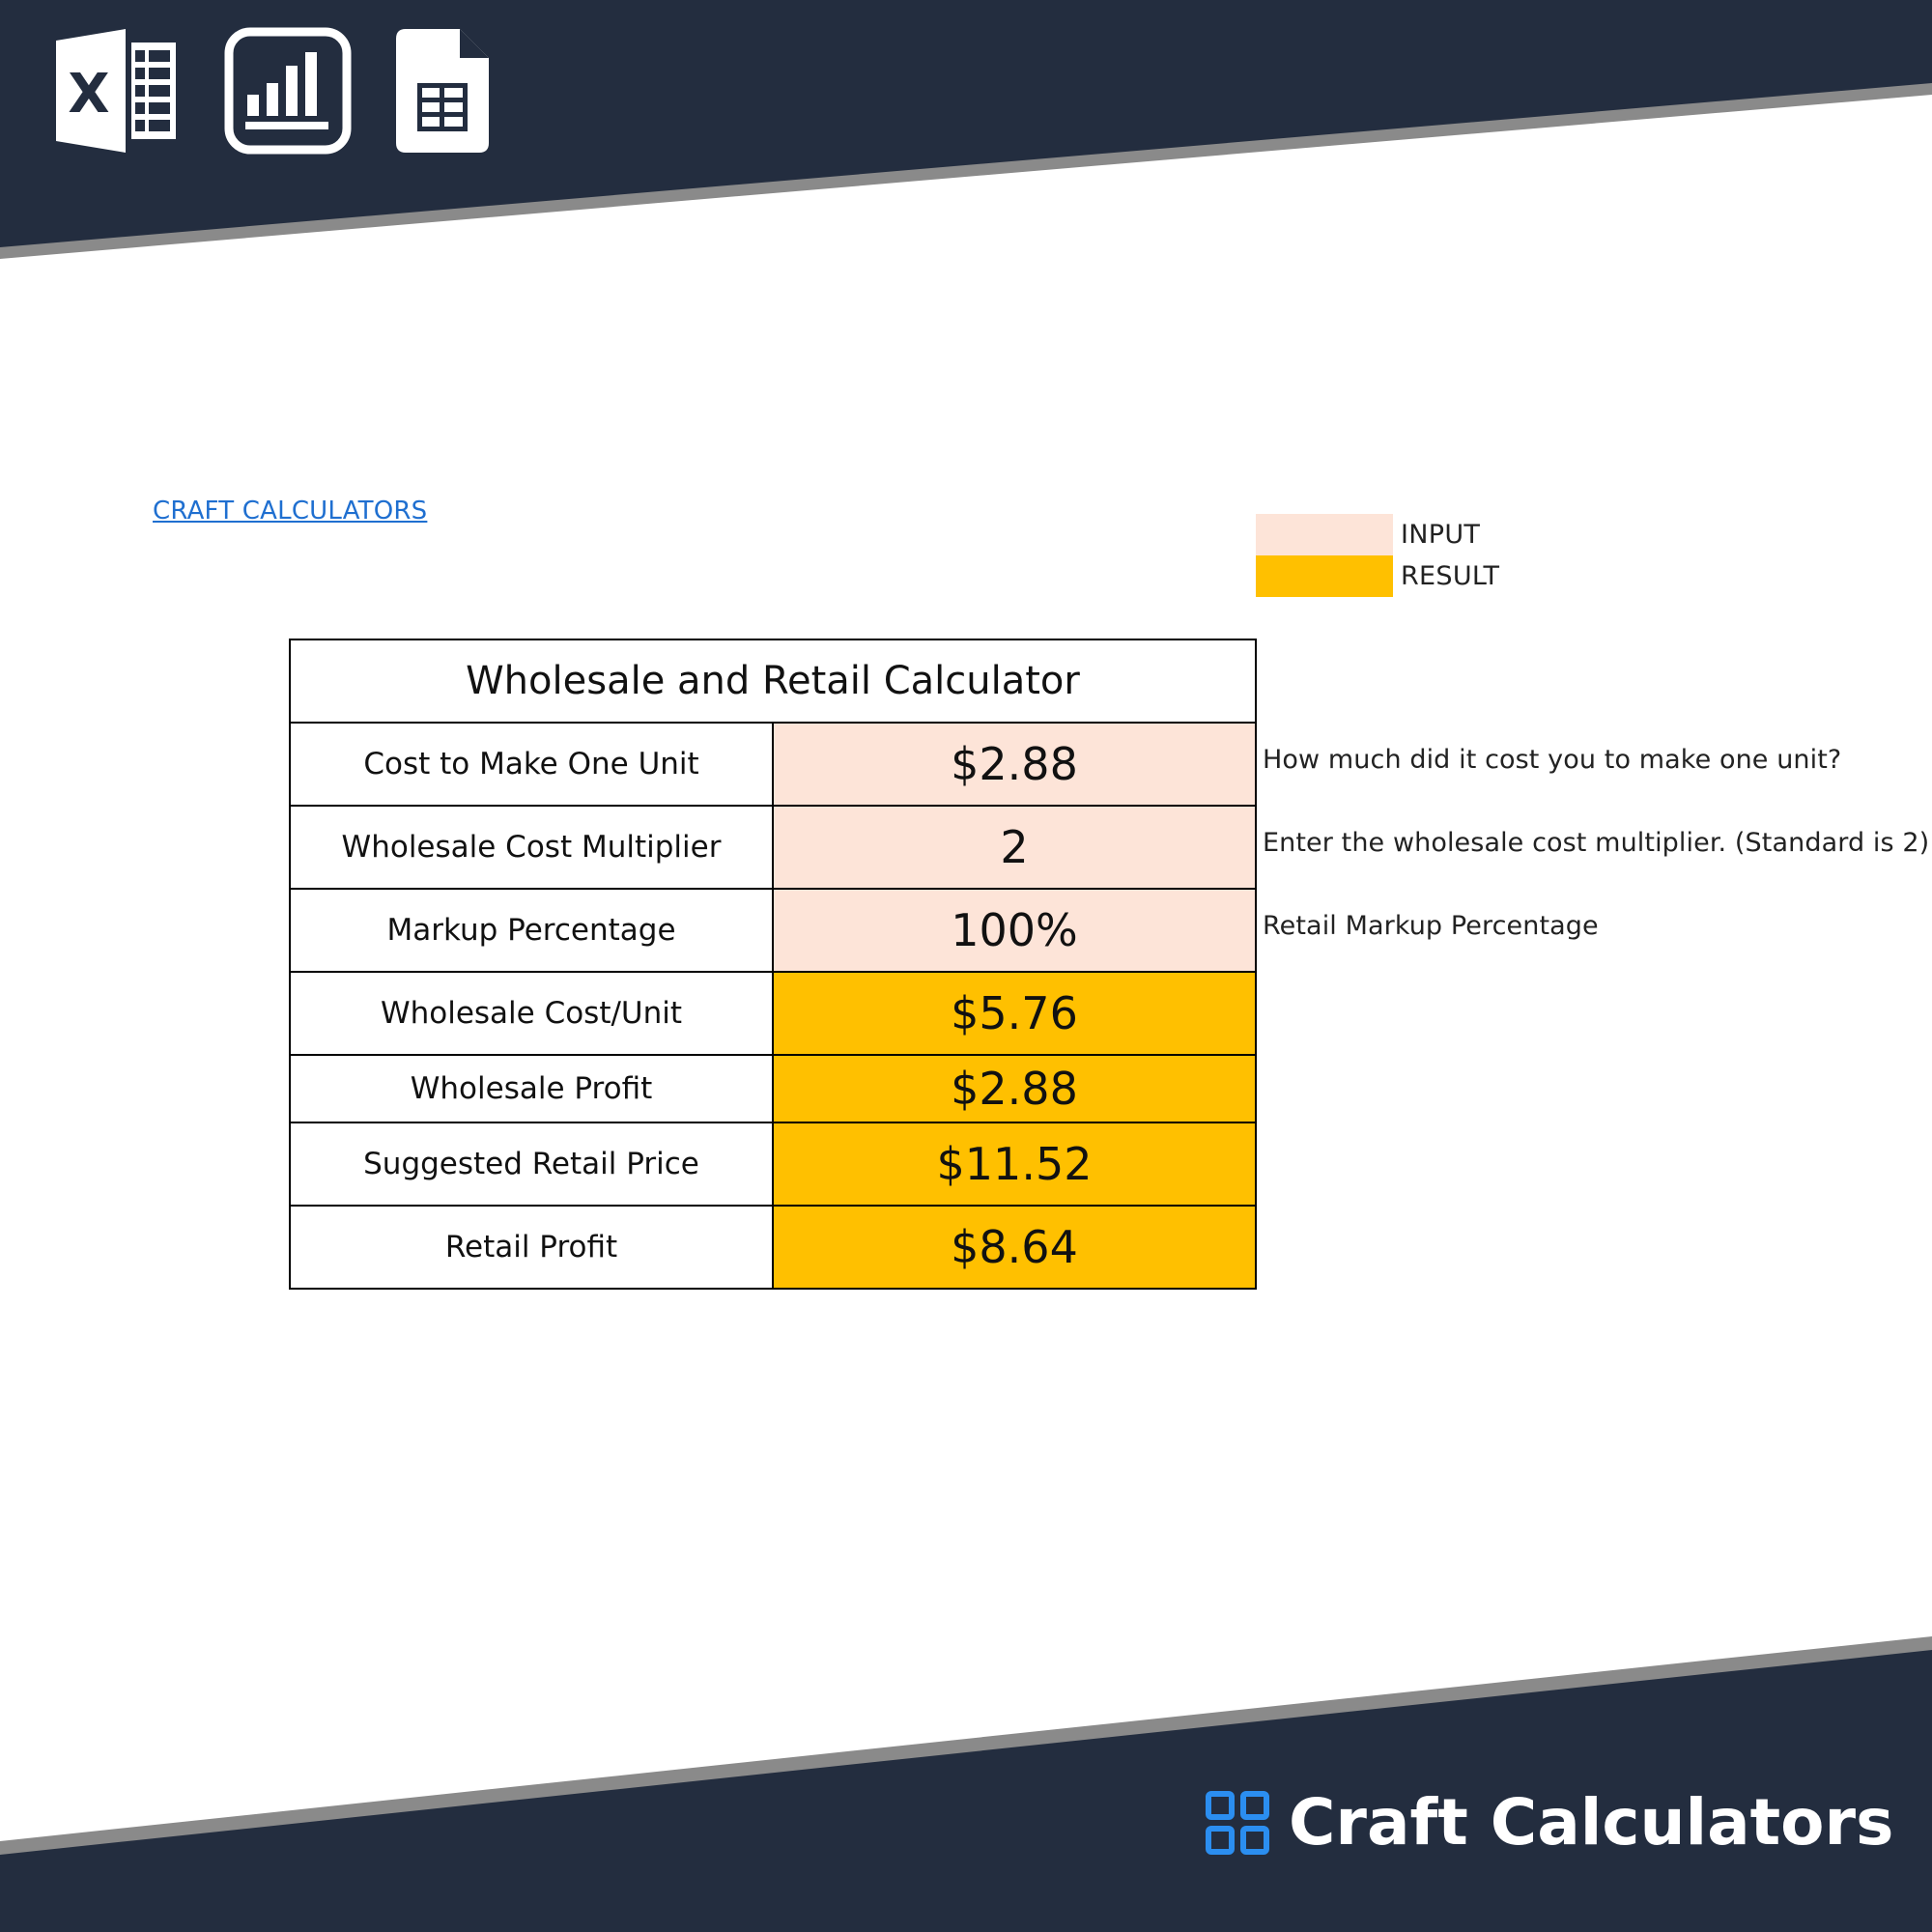 The width and height of the screenshot is (1932, 1932). I want to click on legend-input: INPUT, so click(1377, 534).